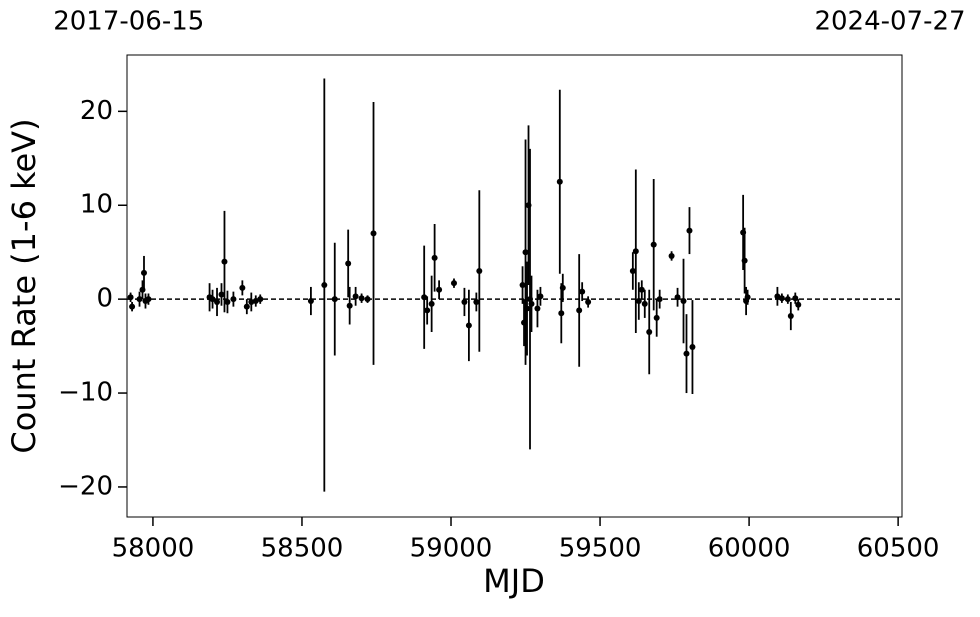 The height and width of the screenshot is (617, 980). What do you see at coordinates (898, 549) in the screenshot?
I see `x-tick-label: 60500` at bounding box center [898, 549].